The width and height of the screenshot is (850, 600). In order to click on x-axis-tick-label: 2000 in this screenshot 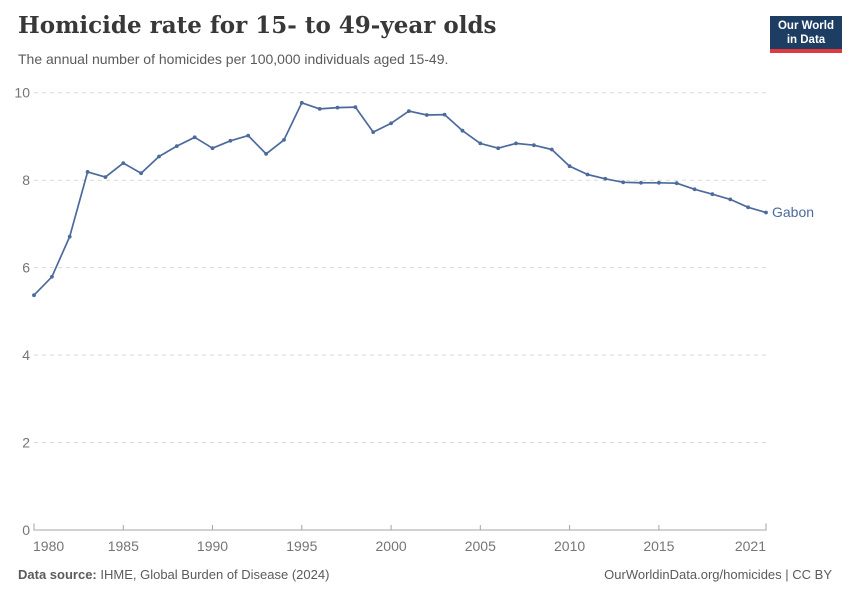, I will do `click(391, 546)`.